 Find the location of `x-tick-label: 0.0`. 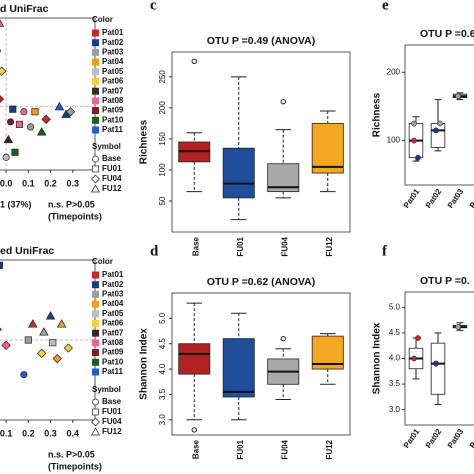

x-tick-label: 0.0 is located at coordinates (6, 183).